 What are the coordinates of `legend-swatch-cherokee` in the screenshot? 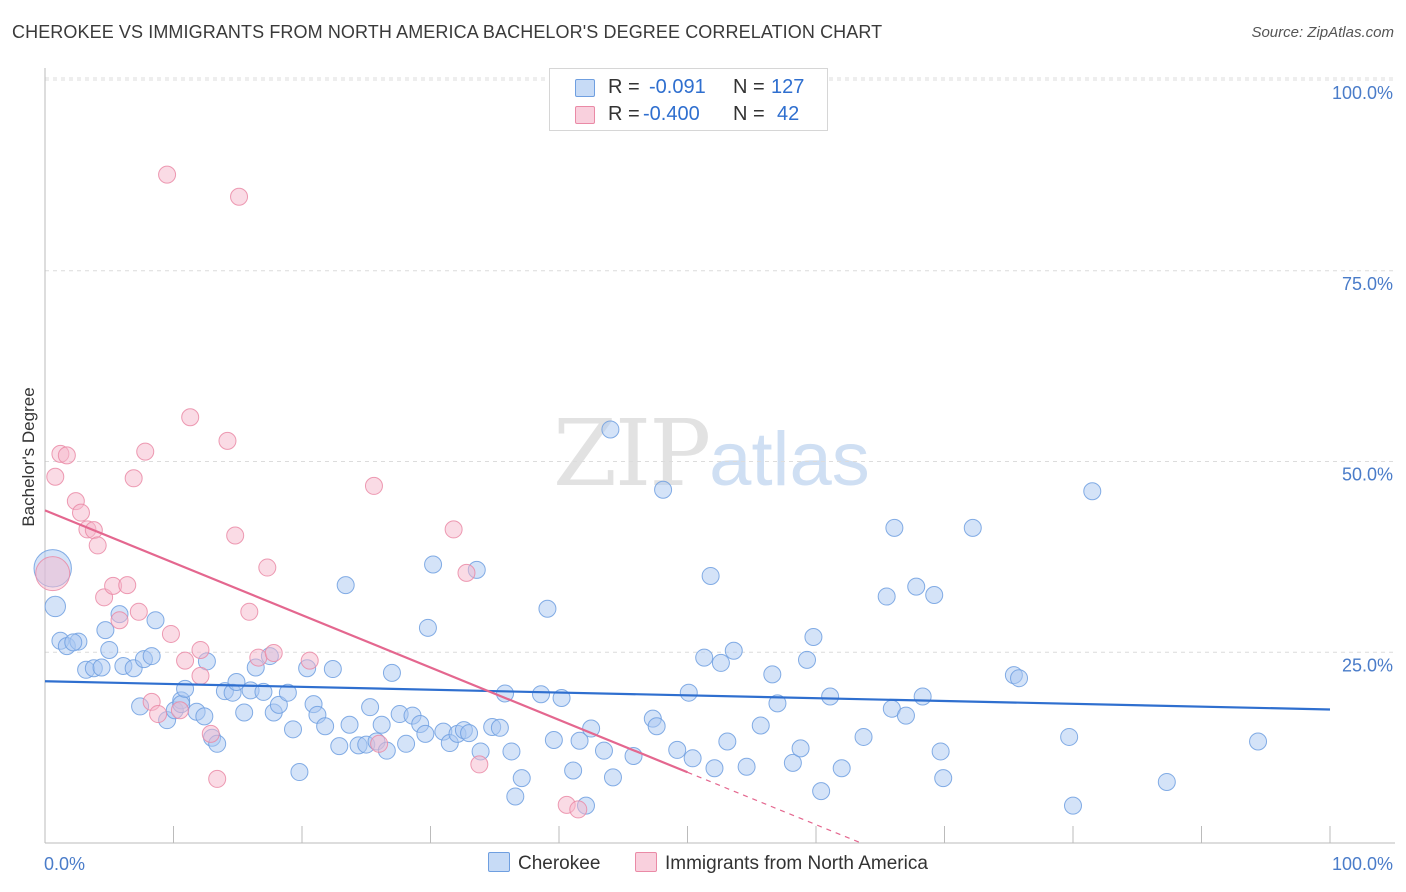 It's located at (585, 88).